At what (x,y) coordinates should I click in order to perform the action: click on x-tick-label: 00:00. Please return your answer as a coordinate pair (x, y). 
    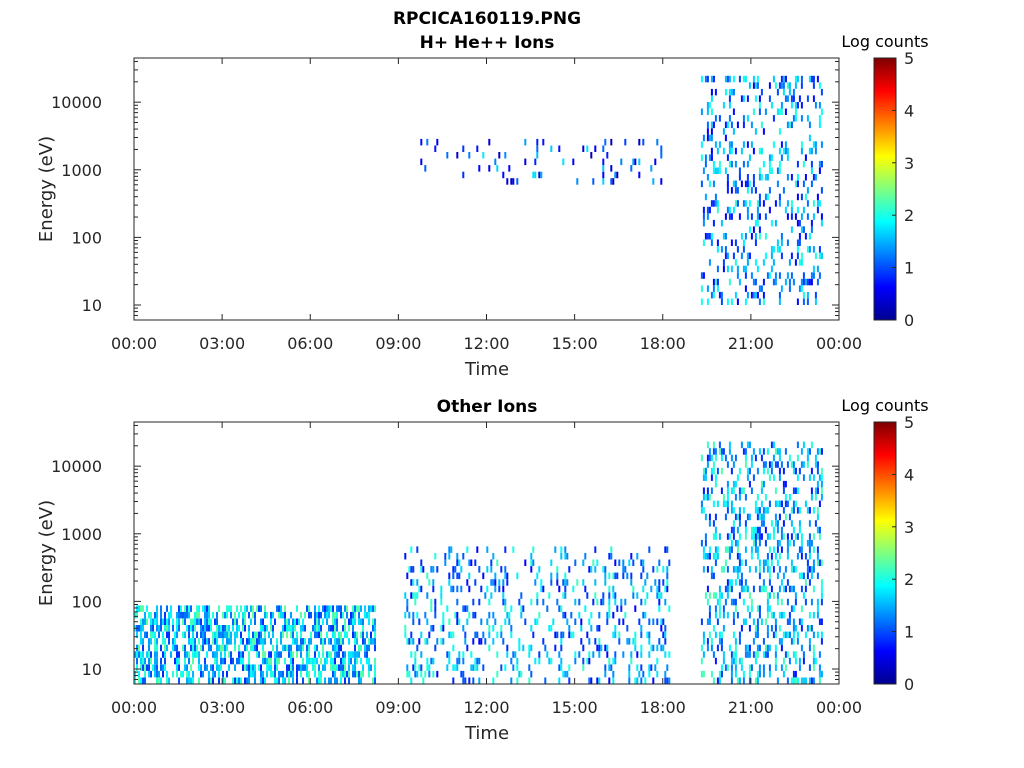
    Looking at the image, I should click on (134, 343).